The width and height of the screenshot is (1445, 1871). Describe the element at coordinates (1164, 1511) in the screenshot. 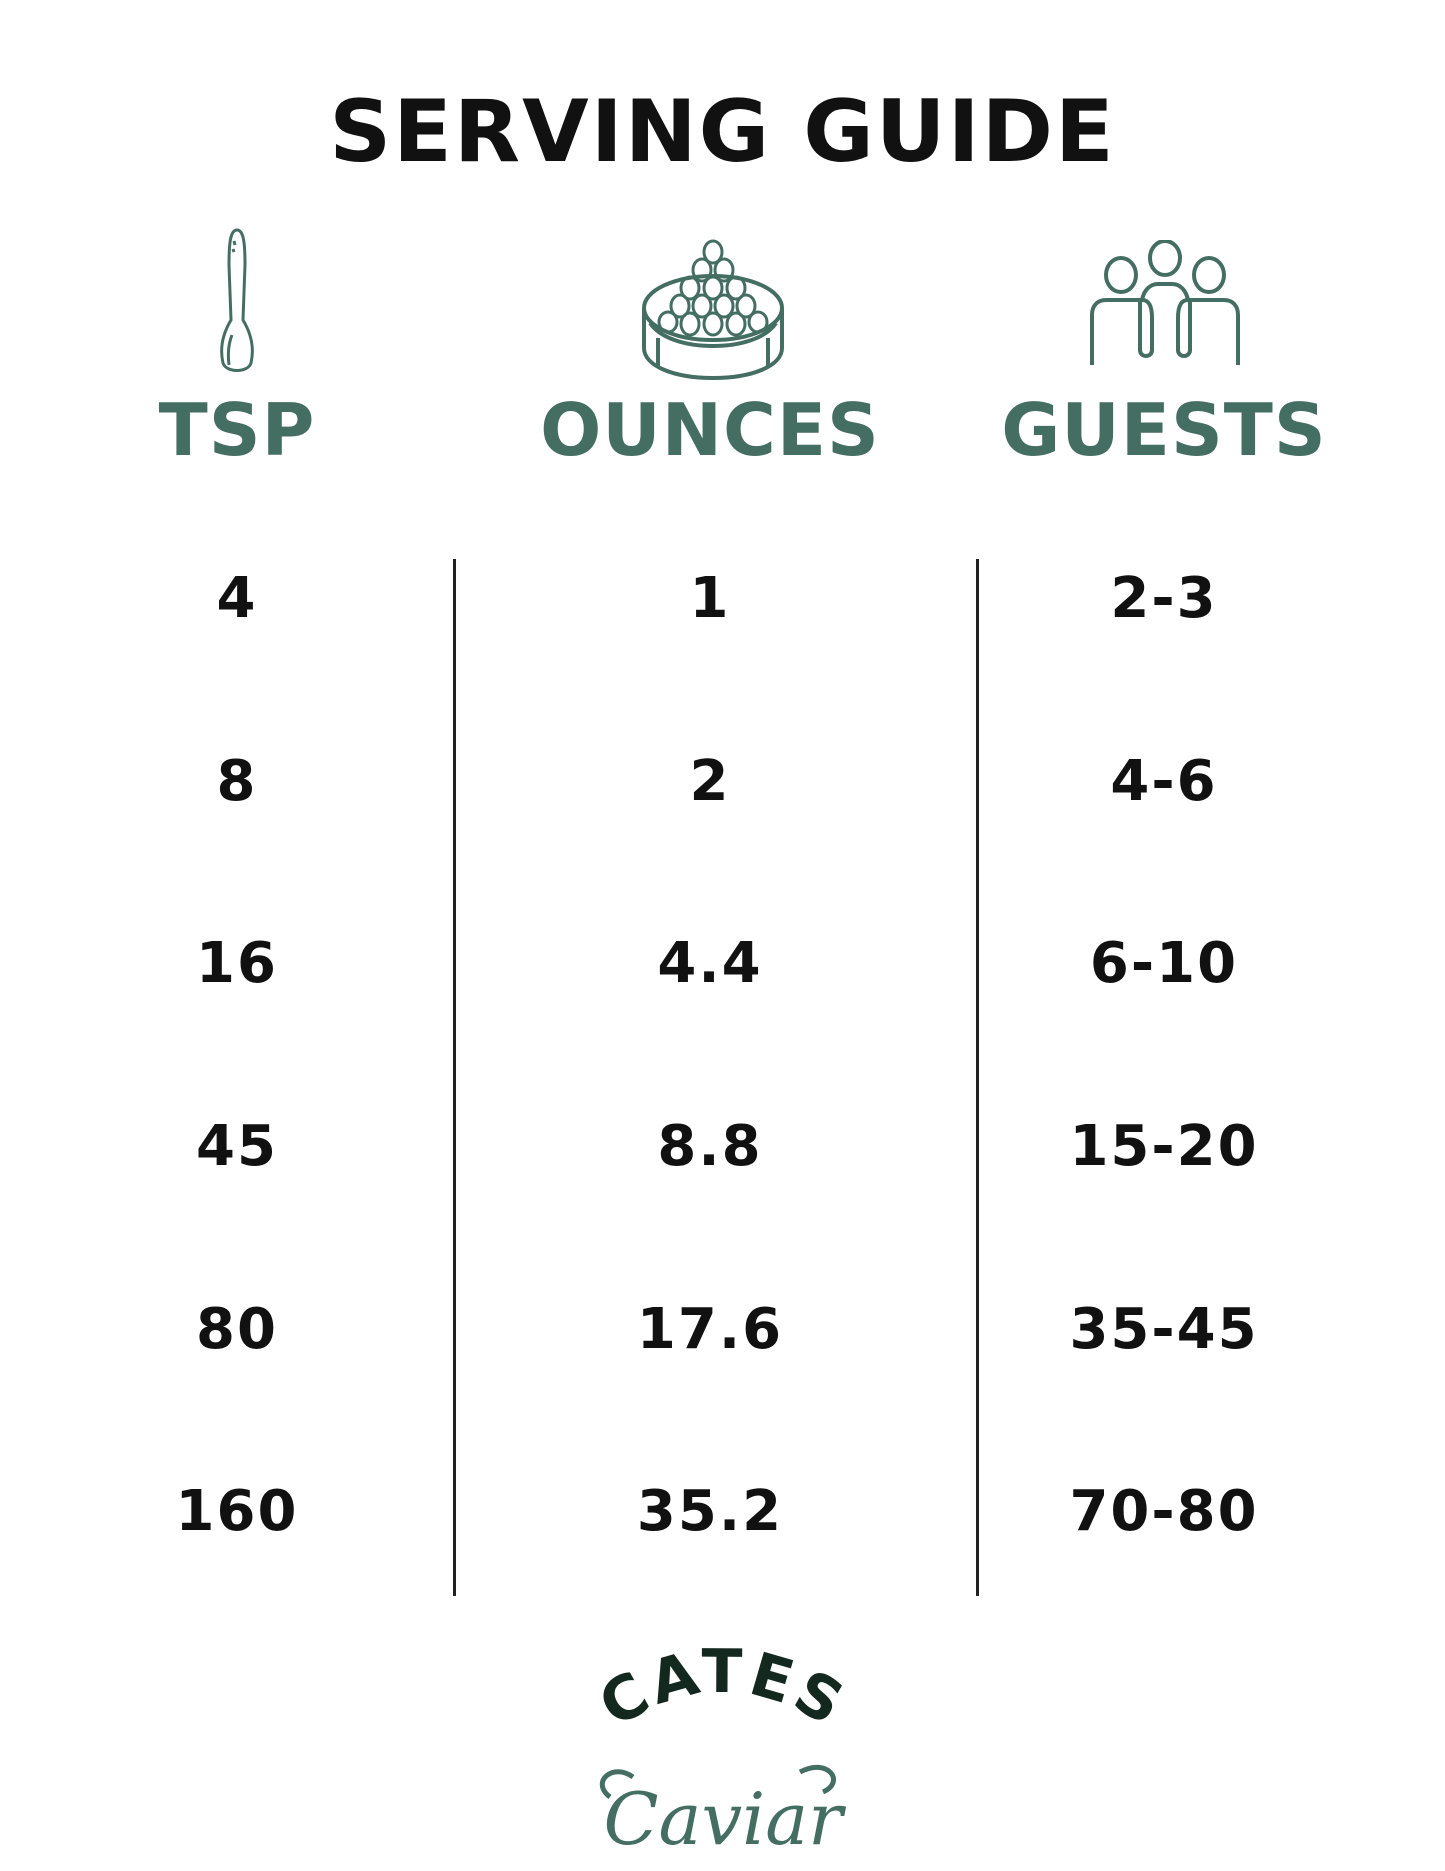

I see `cell-guests: 70-80` at that location.